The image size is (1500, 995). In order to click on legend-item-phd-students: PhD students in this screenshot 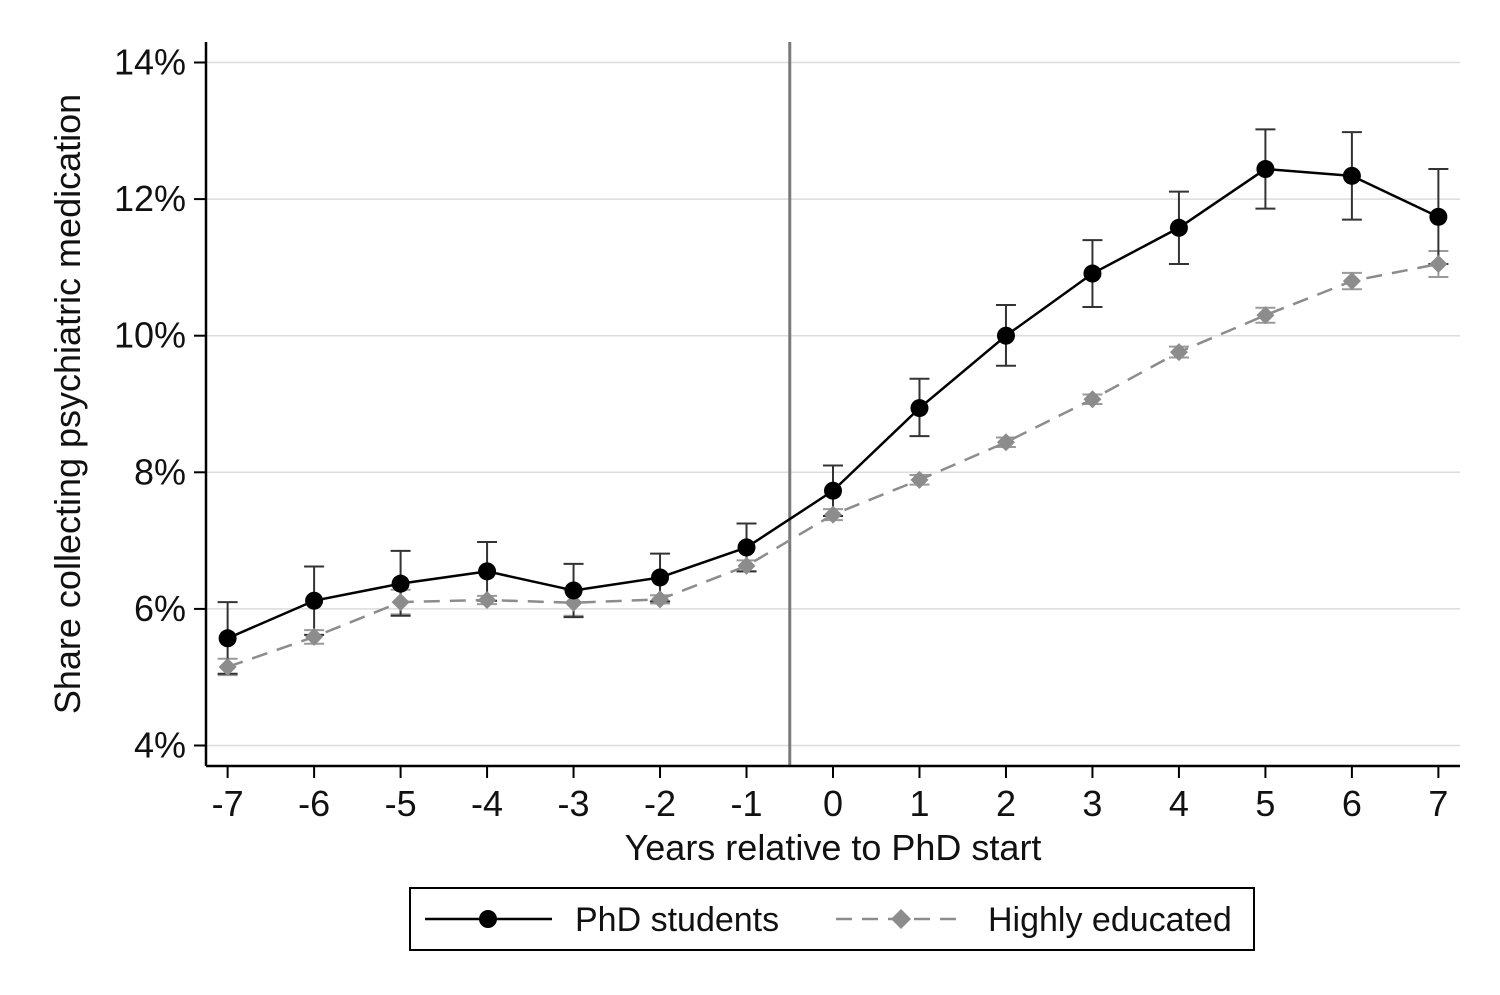, I will do `click(602, 920)`.